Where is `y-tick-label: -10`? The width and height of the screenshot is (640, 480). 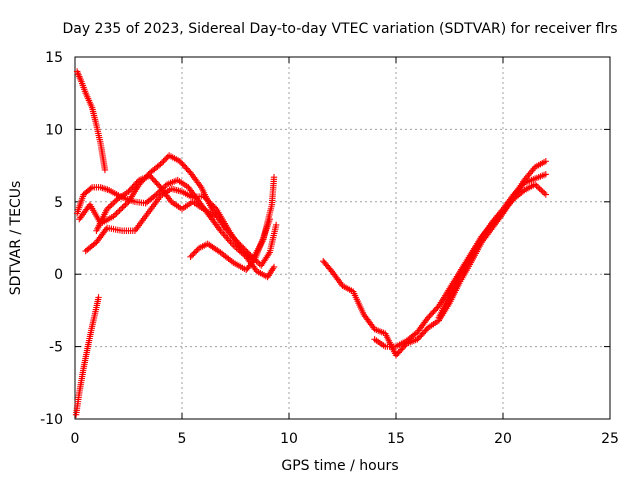
y-tick-label: -10 is located at coordinates (51, 420).